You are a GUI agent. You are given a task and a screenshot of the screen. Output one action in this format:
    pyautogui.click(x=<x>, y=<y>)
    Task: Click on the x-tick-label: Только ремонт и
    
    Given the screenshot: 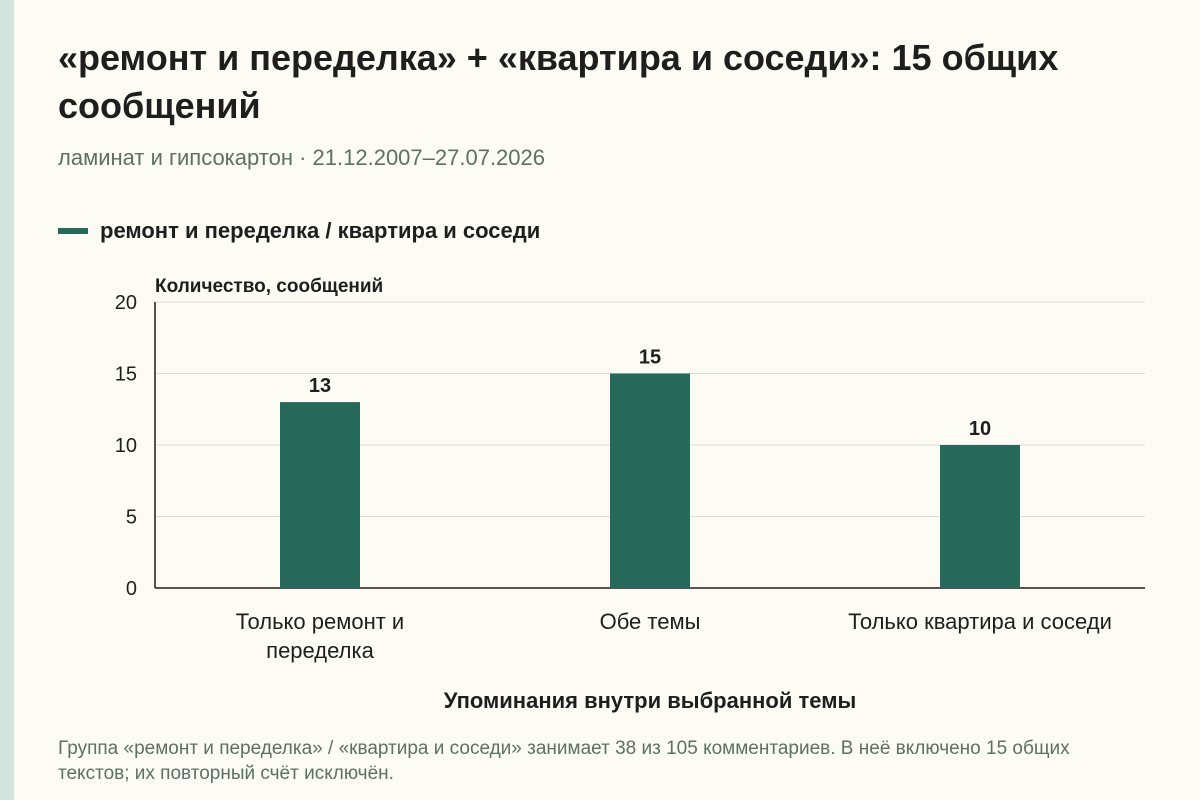 What is the action you would take?
    pyautogui.click(x=320, y=621)
    